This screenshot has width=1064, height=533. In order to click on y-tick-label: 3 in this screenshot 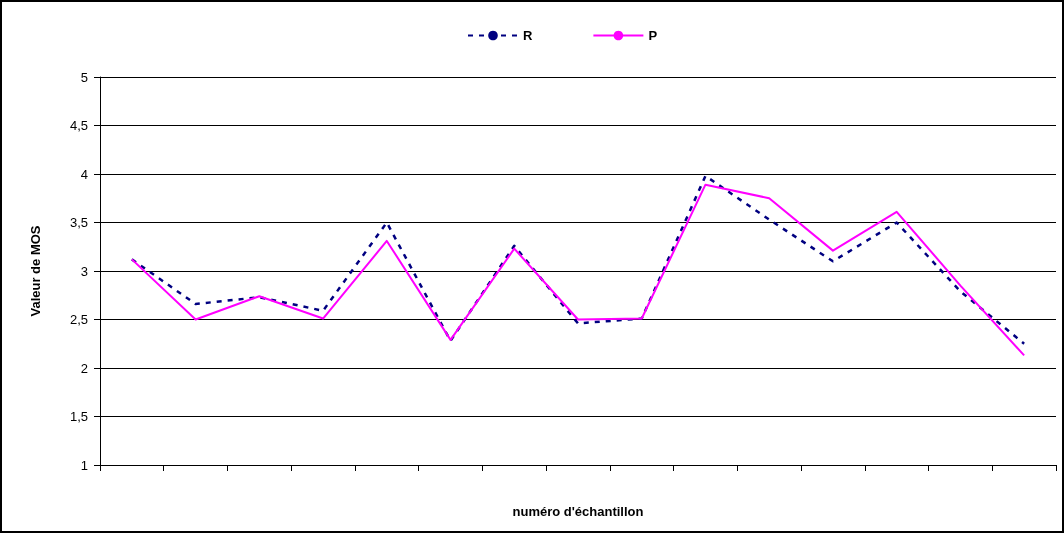, I will do `click(84, 271)`.